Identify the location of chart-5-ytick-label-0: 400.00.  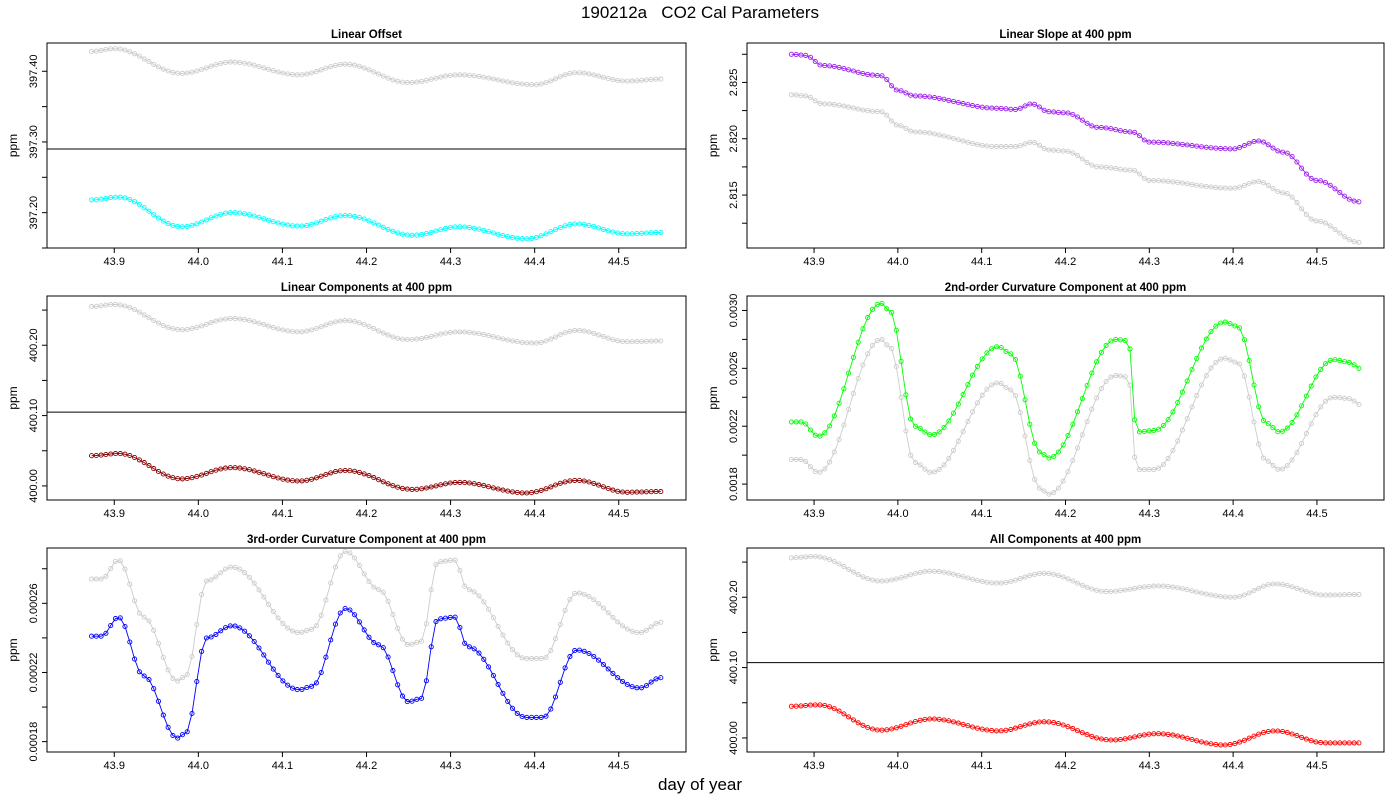
(734, 738).